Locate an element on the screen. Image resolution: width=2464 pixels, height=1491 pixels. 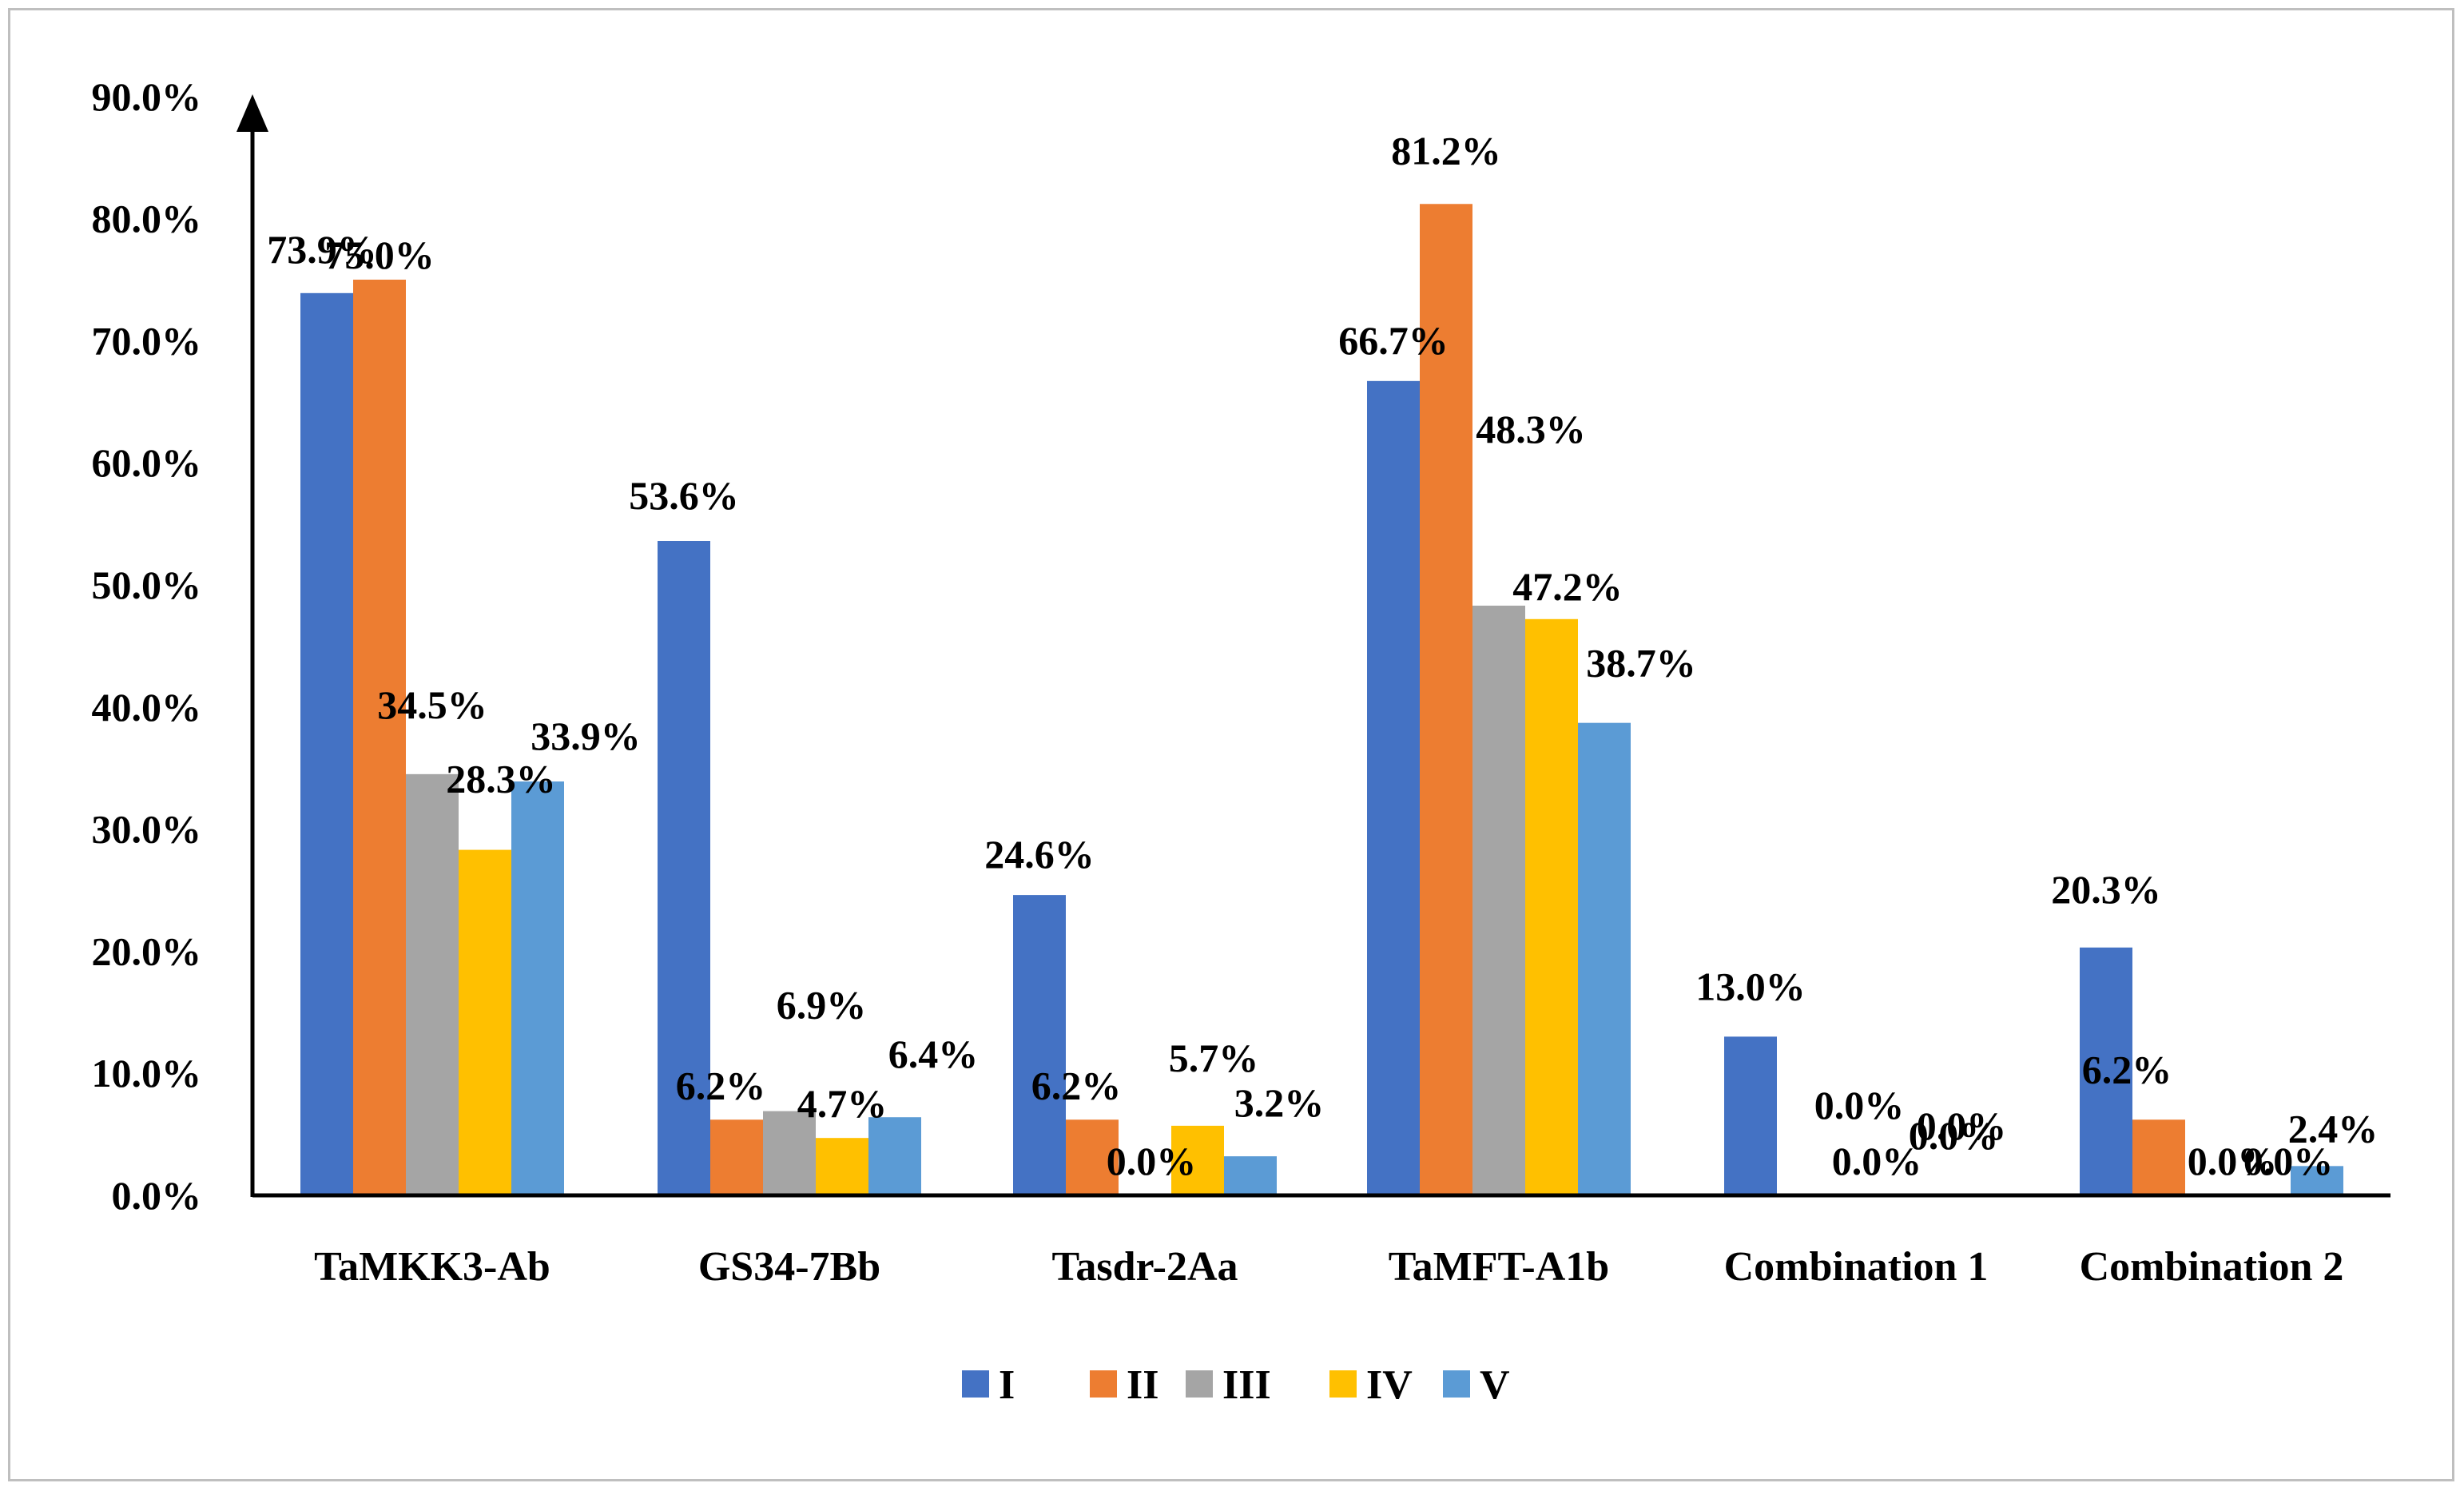
data-label-ii-3: 6.2% is located at coordinates (1076, 1085).